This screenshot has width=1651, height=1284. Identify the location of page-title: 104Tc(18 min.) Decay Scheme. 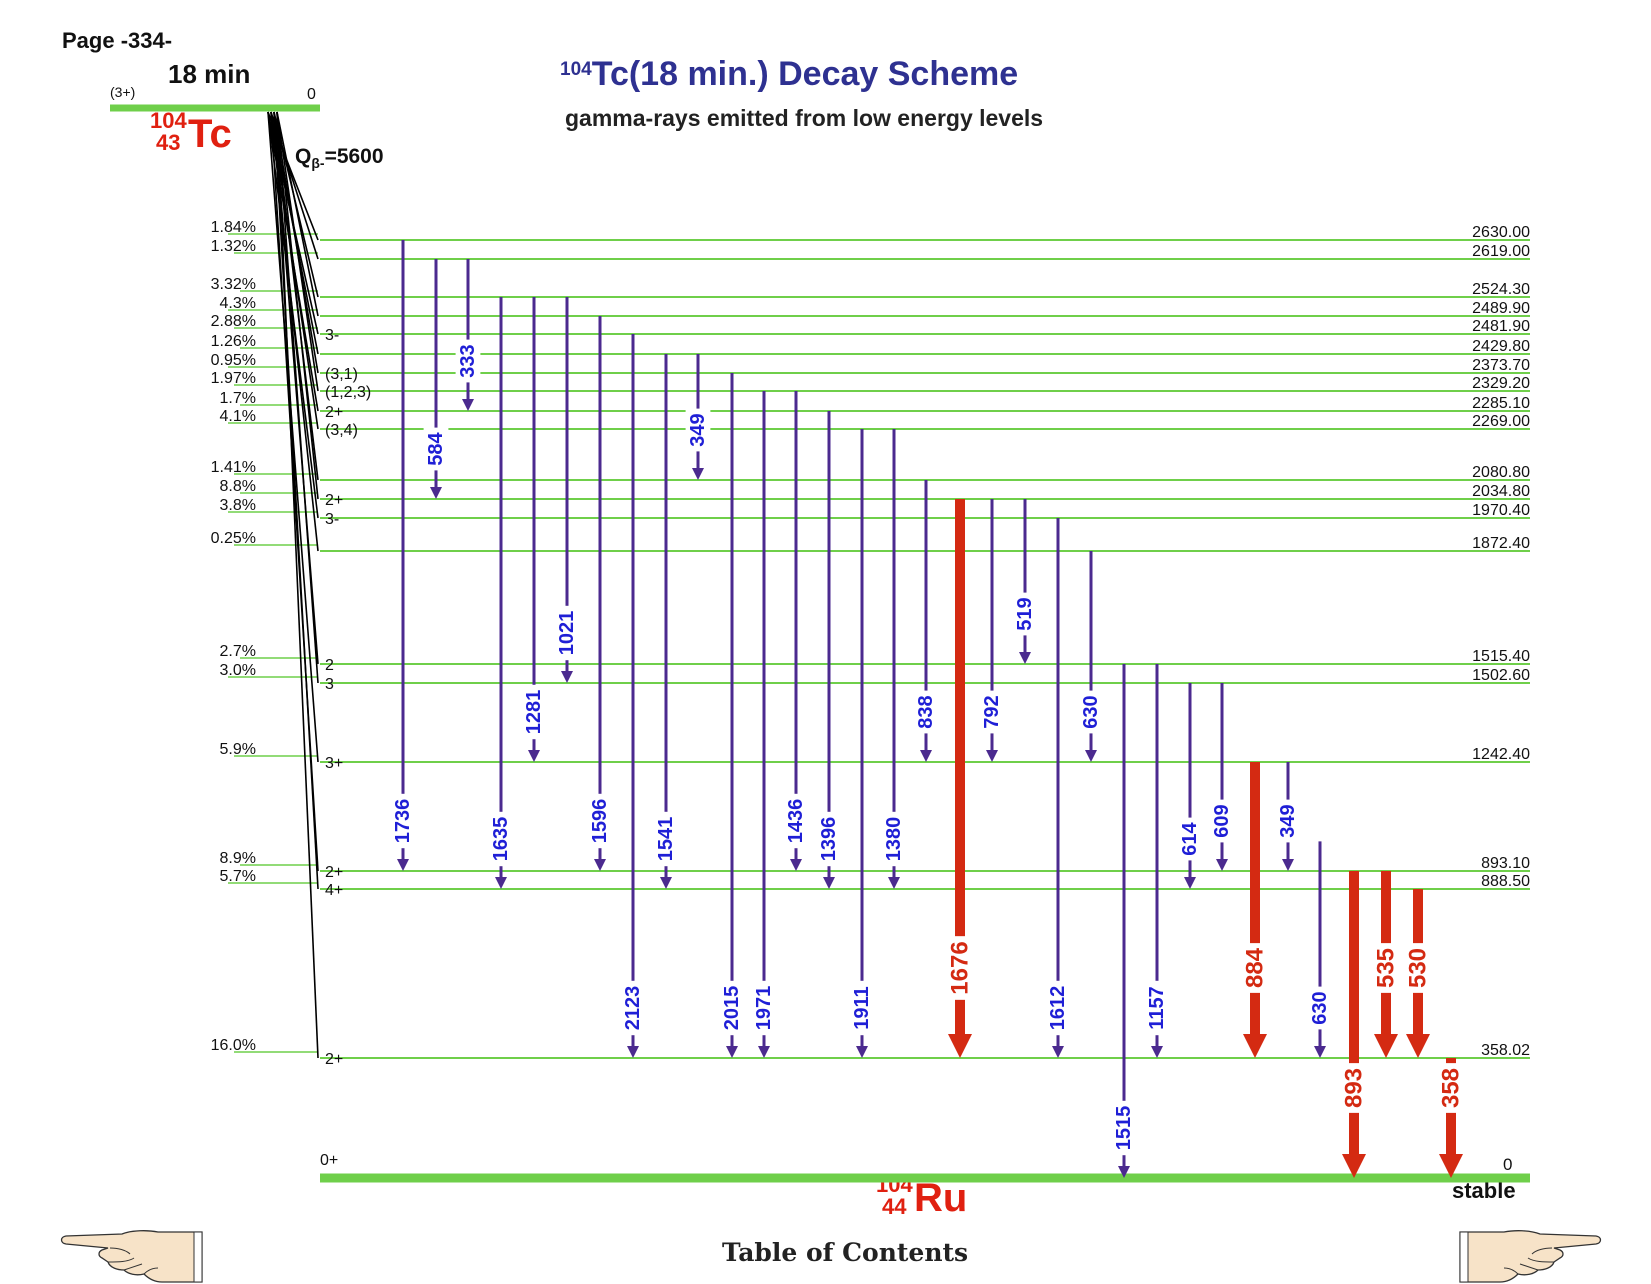
(789, 74).